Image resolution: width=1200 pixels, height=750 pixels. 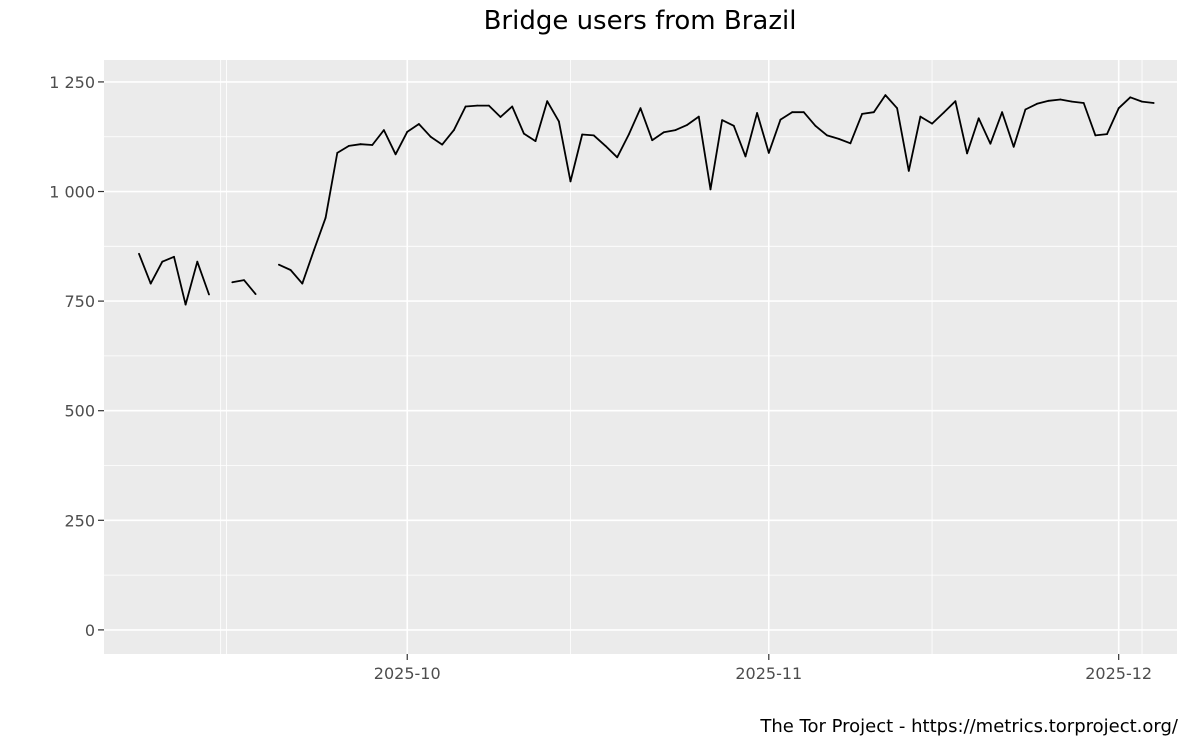 What do you see at coordinates (72, 82) in the screenshot?
I see `y-tick-label: 1 250` at bounding box center [72, 82].